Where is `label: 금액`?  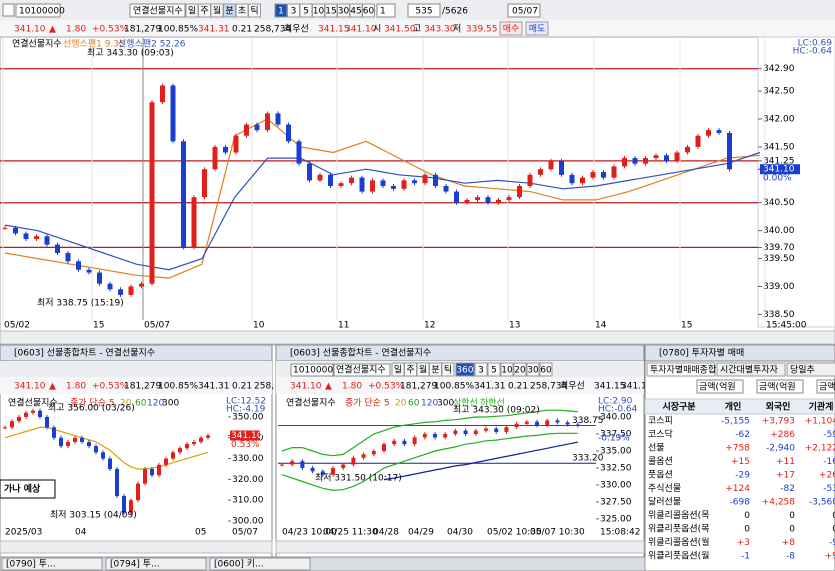 label: 금액 is located at coordinates (827, 387).